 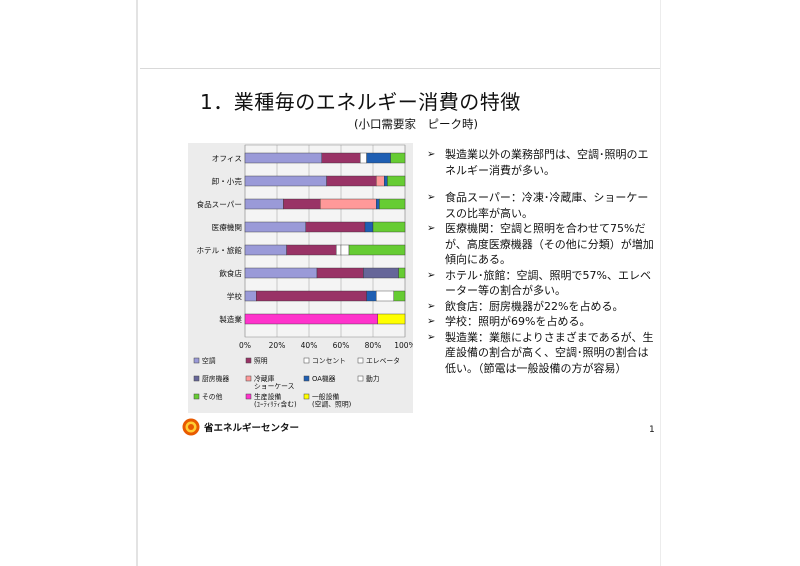 What do you see at coordinates (309, 345) in the screenshot?
I see `x-tick-label: 40%` at bounding box center [309, 345].